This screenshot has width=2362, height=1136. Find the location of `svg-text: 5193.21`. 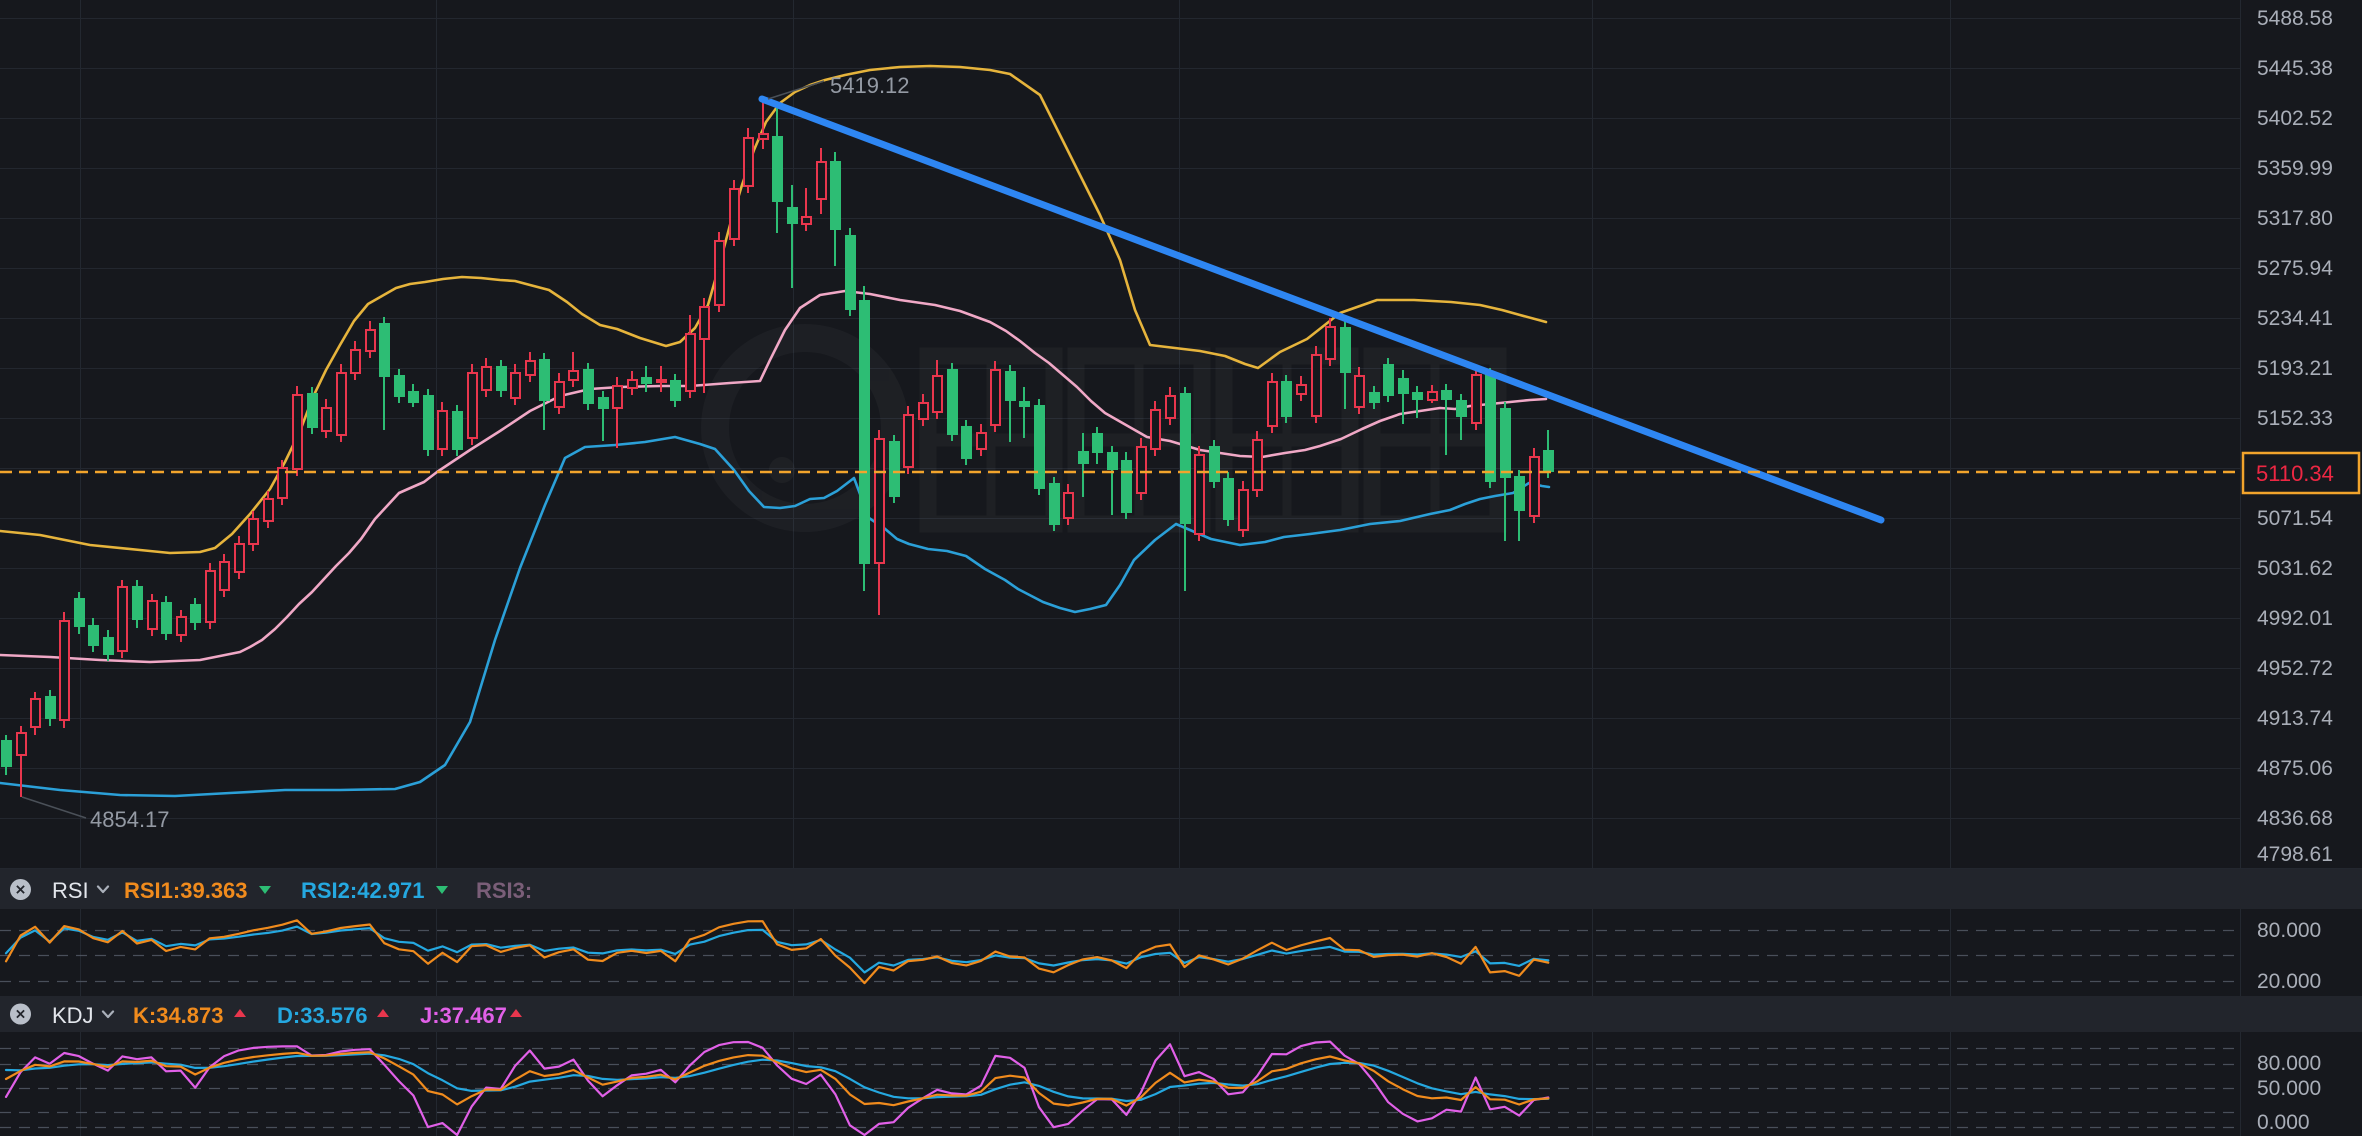

svg-text: 5193.21 is located at coordinates (2295, 368).